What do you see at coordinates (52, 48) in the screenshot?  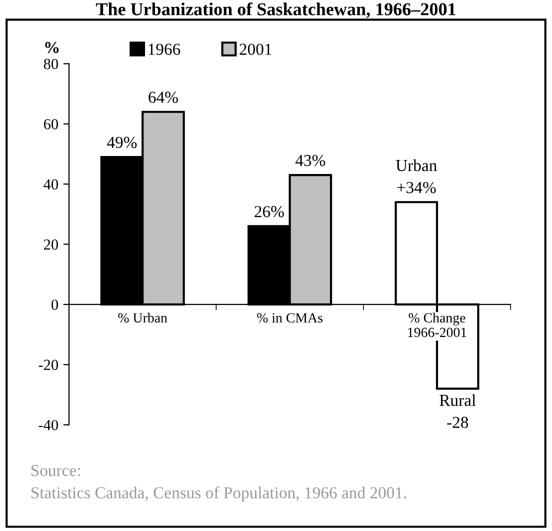 I see `y-axis-title: %` at bounding box center [52, 48].